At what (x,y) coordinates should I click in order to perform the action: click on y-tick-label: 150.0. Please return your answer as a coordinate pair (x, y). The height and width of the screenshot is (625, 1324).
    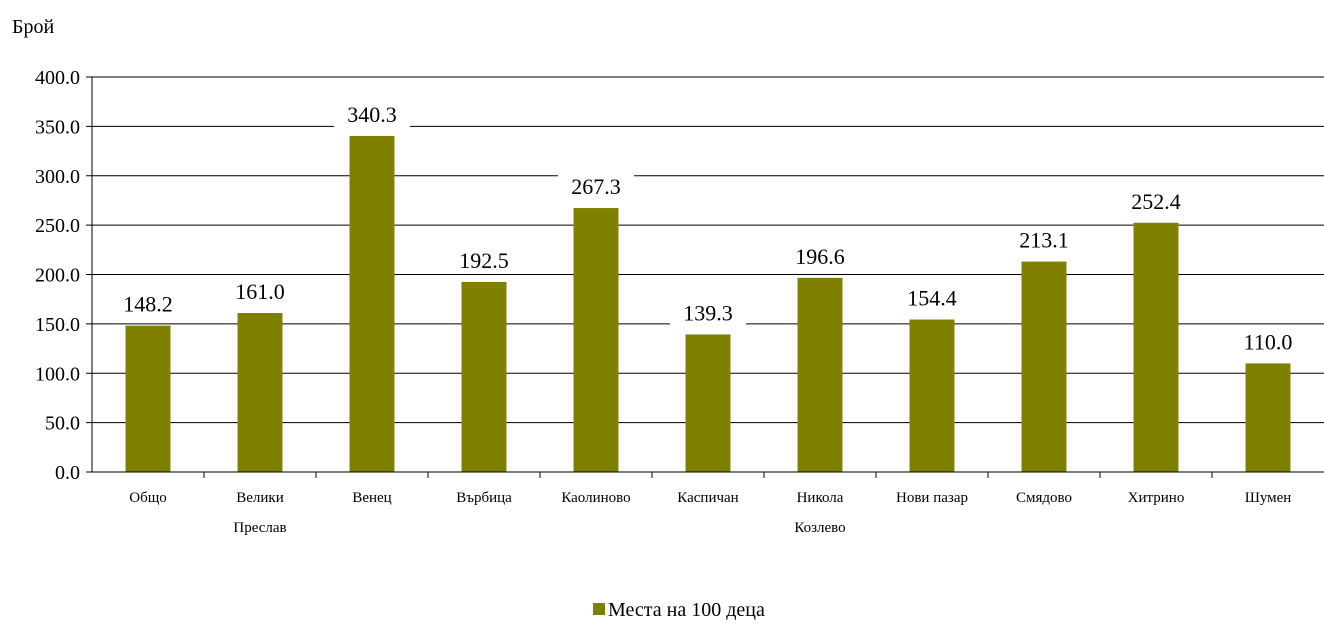
    Looking at the image, I should click on (57, 325).